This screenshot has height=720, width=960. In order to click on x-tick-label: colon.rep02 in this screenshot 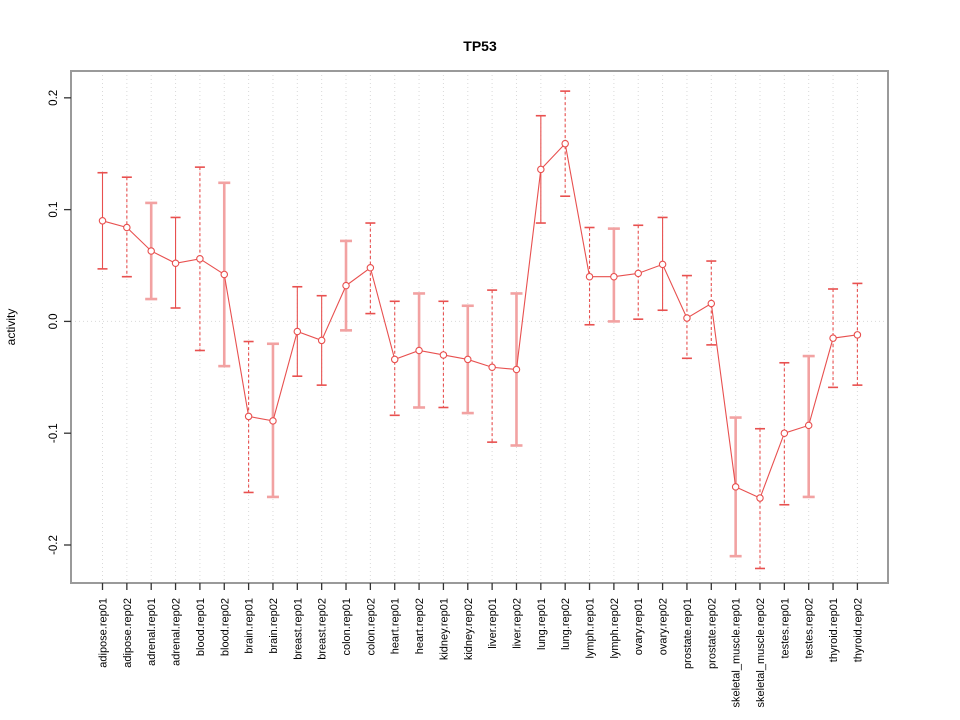, I will do `click(371, 627)`.